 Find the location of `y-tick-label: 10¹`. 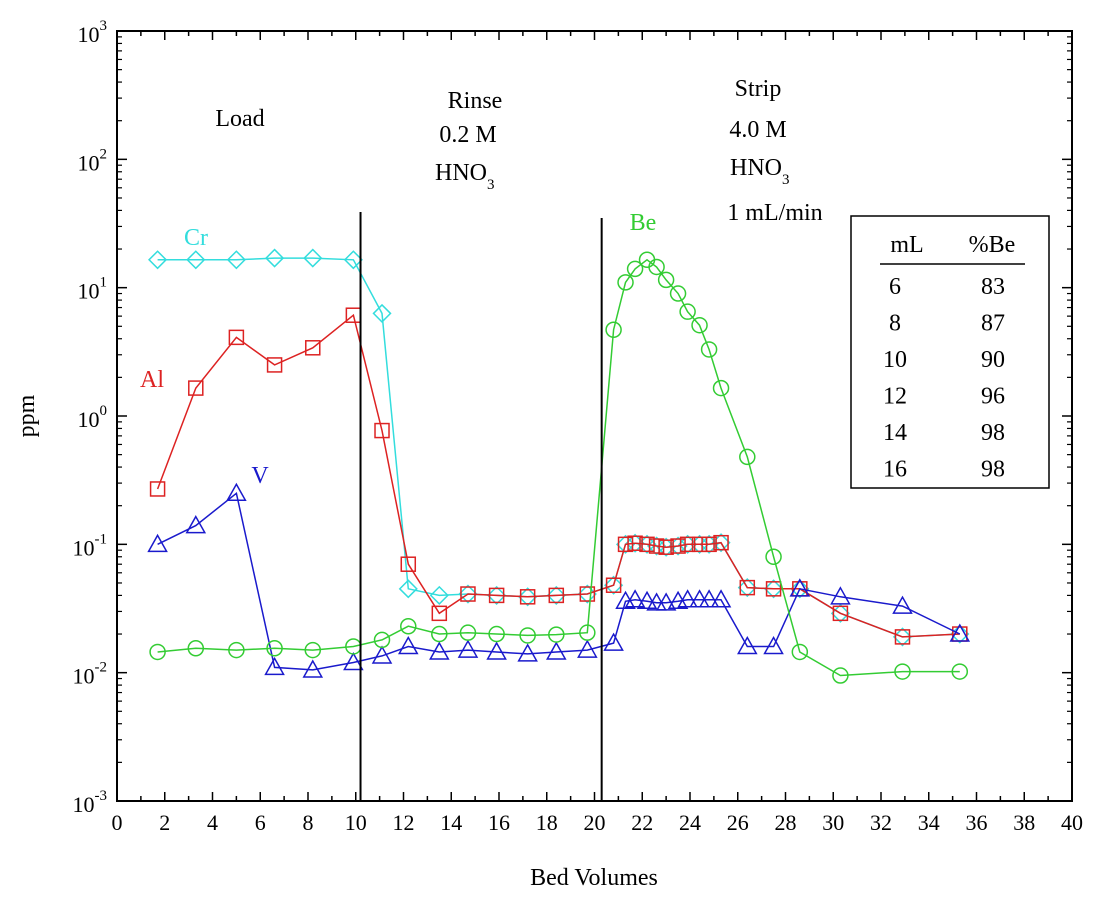

y-tick-label: 10¹ is located at coordinates (93, 289).